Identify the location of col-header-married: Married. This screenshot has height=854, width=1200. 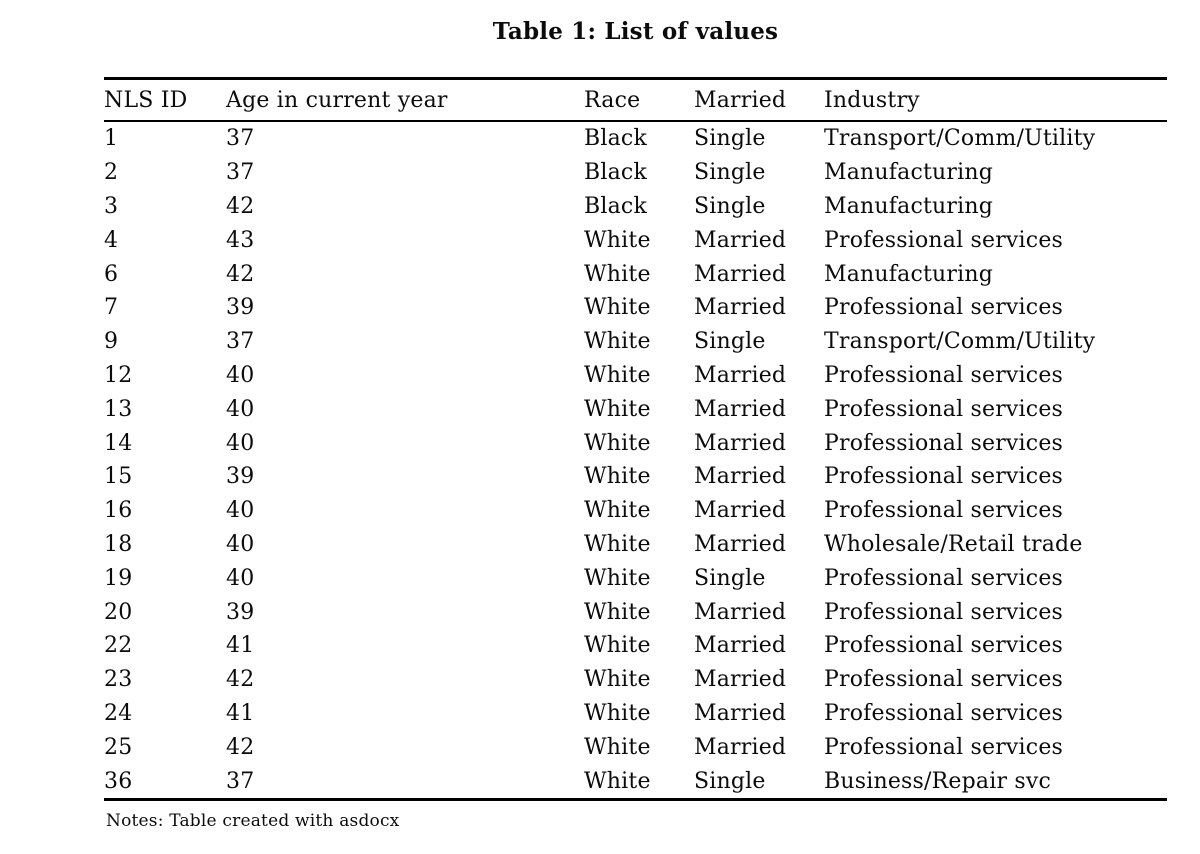
(759, 100).